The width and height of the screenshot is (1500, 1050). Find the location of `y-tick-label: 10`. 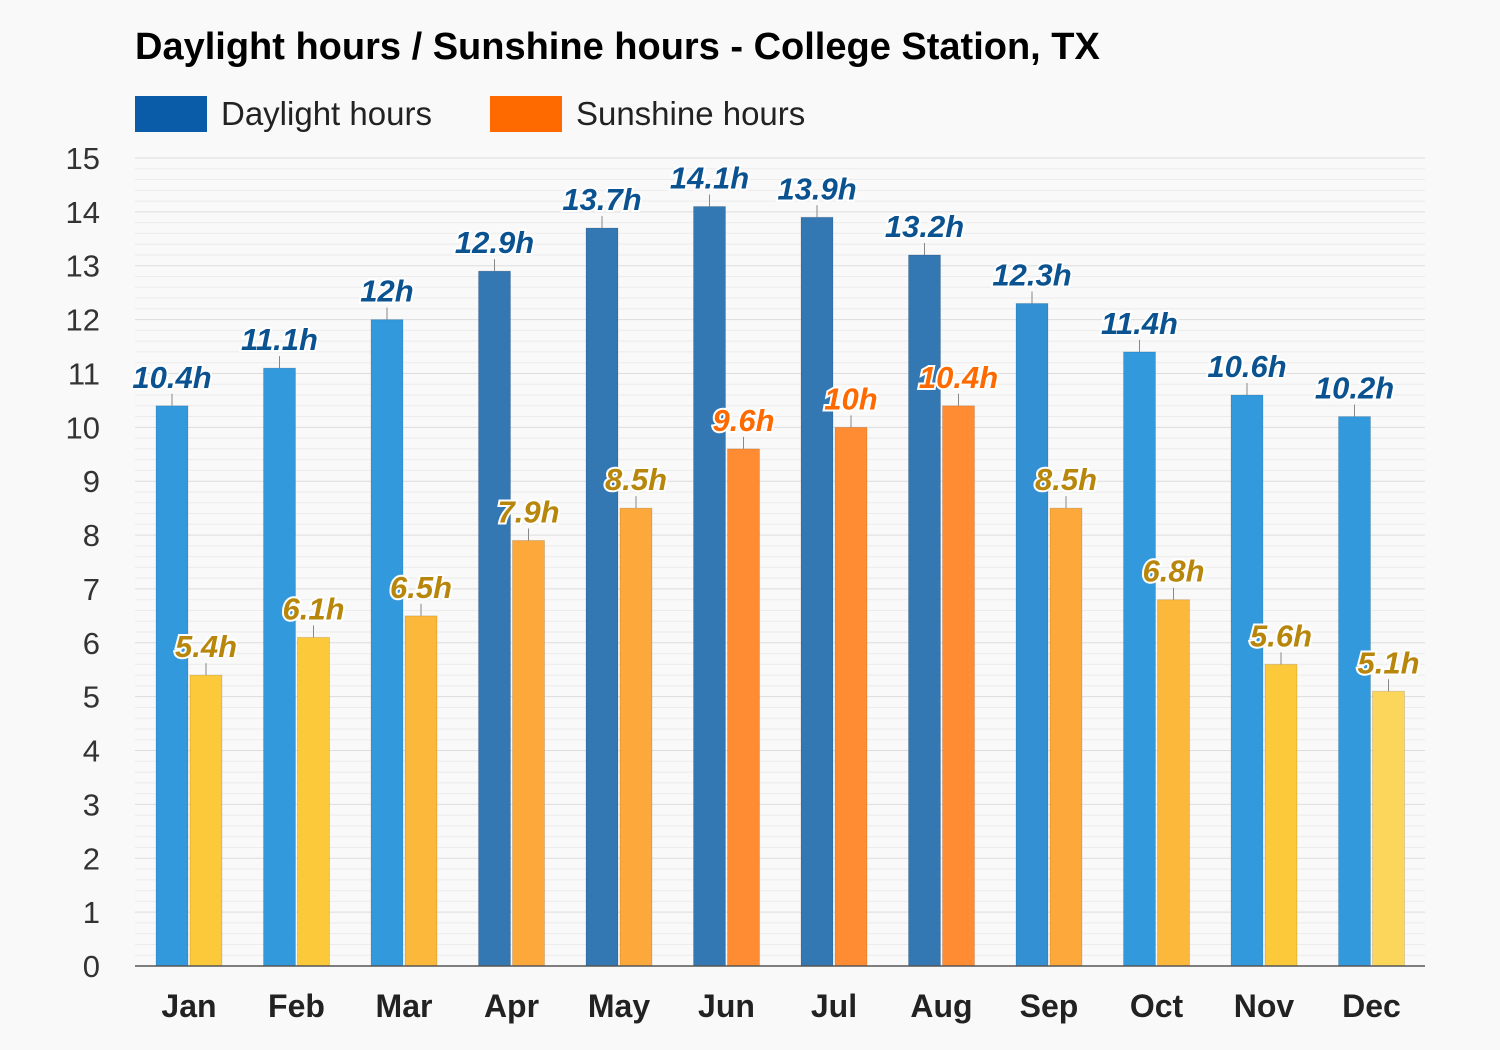

y-tick-label: 10 is located at coordinates (83, 427).